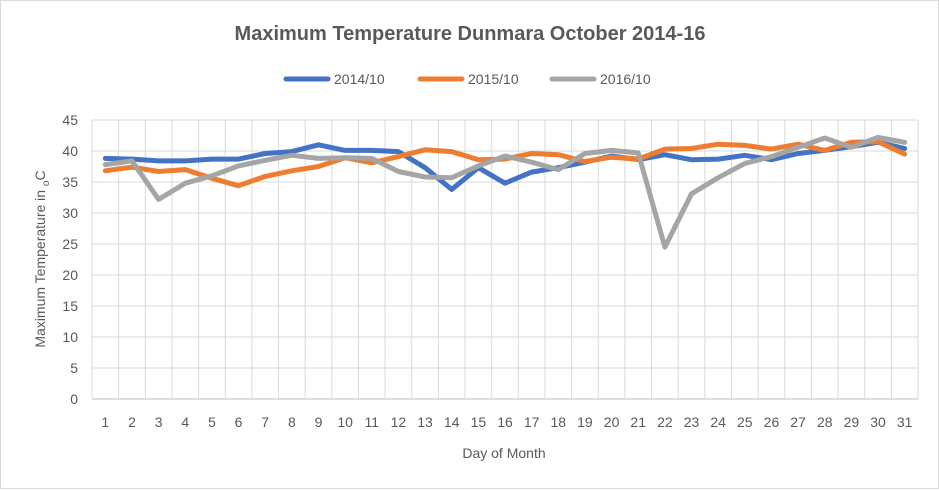 The width and height of the screenshot is (939, 490). Describe the element at coordinates (905, 422) in the screenshot. I see `x-tick-label: 31` at that location.